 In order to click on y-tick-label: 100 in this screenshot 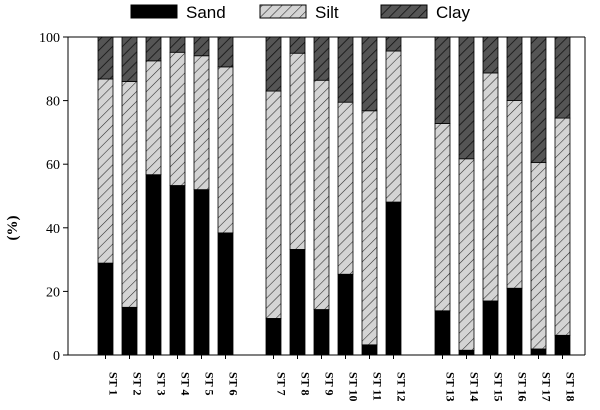, I will do `click(49, 38)`.